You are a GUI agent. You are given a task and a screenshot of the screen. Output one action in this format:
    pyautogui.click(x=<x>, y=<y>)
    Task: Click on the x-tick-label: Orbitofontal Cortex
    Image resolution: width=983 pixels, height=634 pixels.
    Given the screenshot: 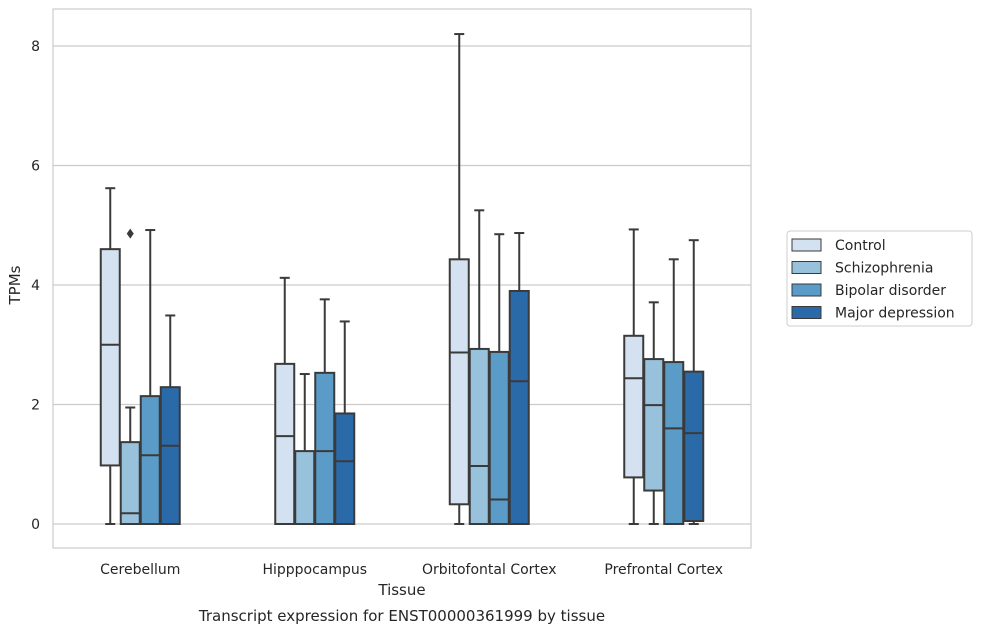 What is the action you would take?
    pyautogui.click(x=489, y=570)
    